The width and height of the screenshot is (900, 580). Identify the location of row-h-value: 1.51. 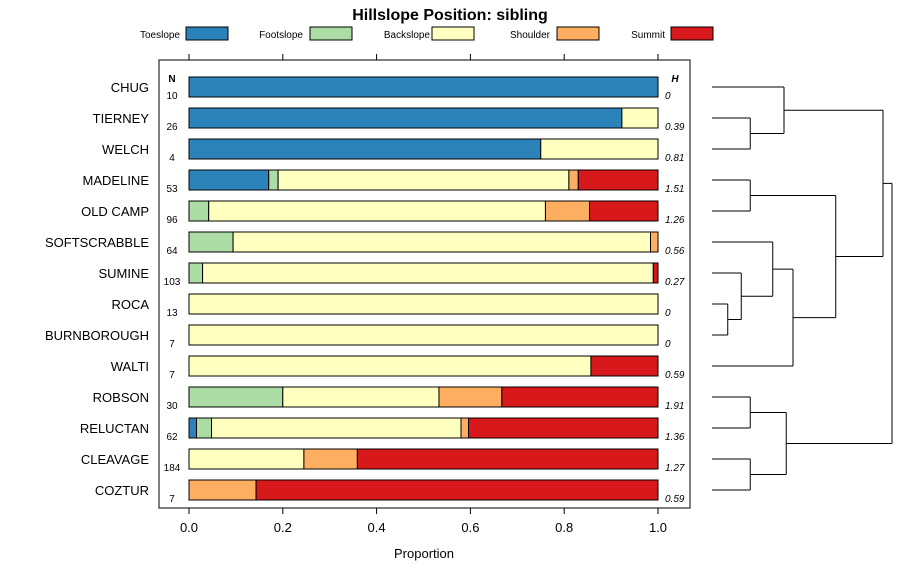
(674, 189).